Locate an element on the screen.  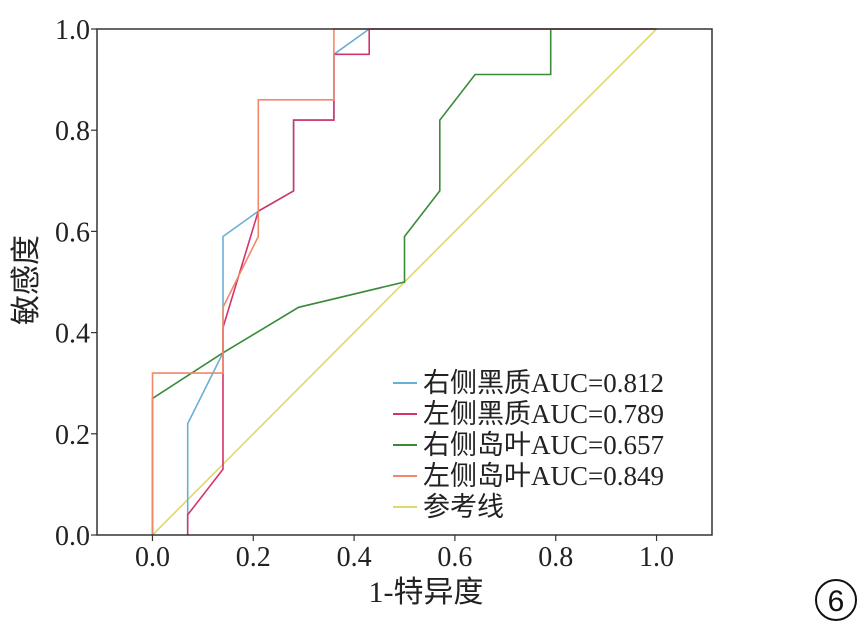
legend-label: 左侧岛叶AUC=0.849 is located at coordinates (543, 476).